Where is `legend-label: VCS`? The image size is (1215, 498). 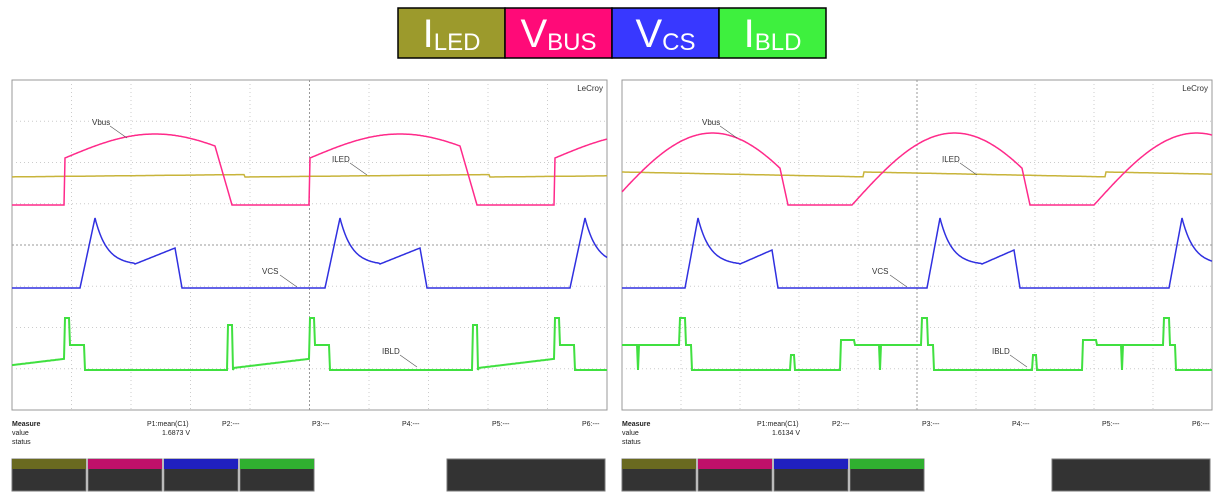 legend-label: VCS is located at coordinates (665, 34).